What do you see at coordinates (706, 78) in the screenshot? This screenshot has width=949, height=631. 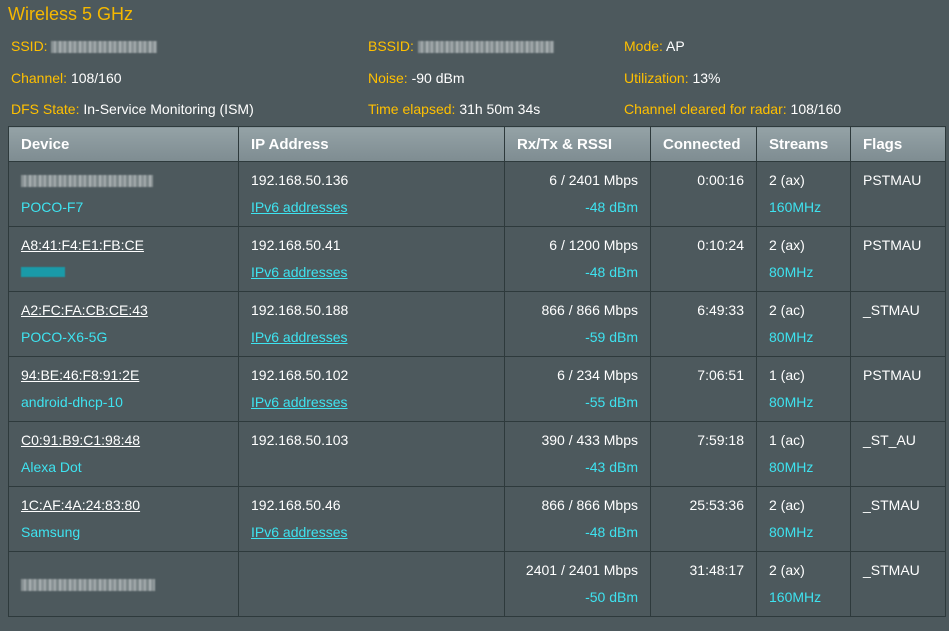 I see `utilization-value: 13%` at bounding box center [706, 78].